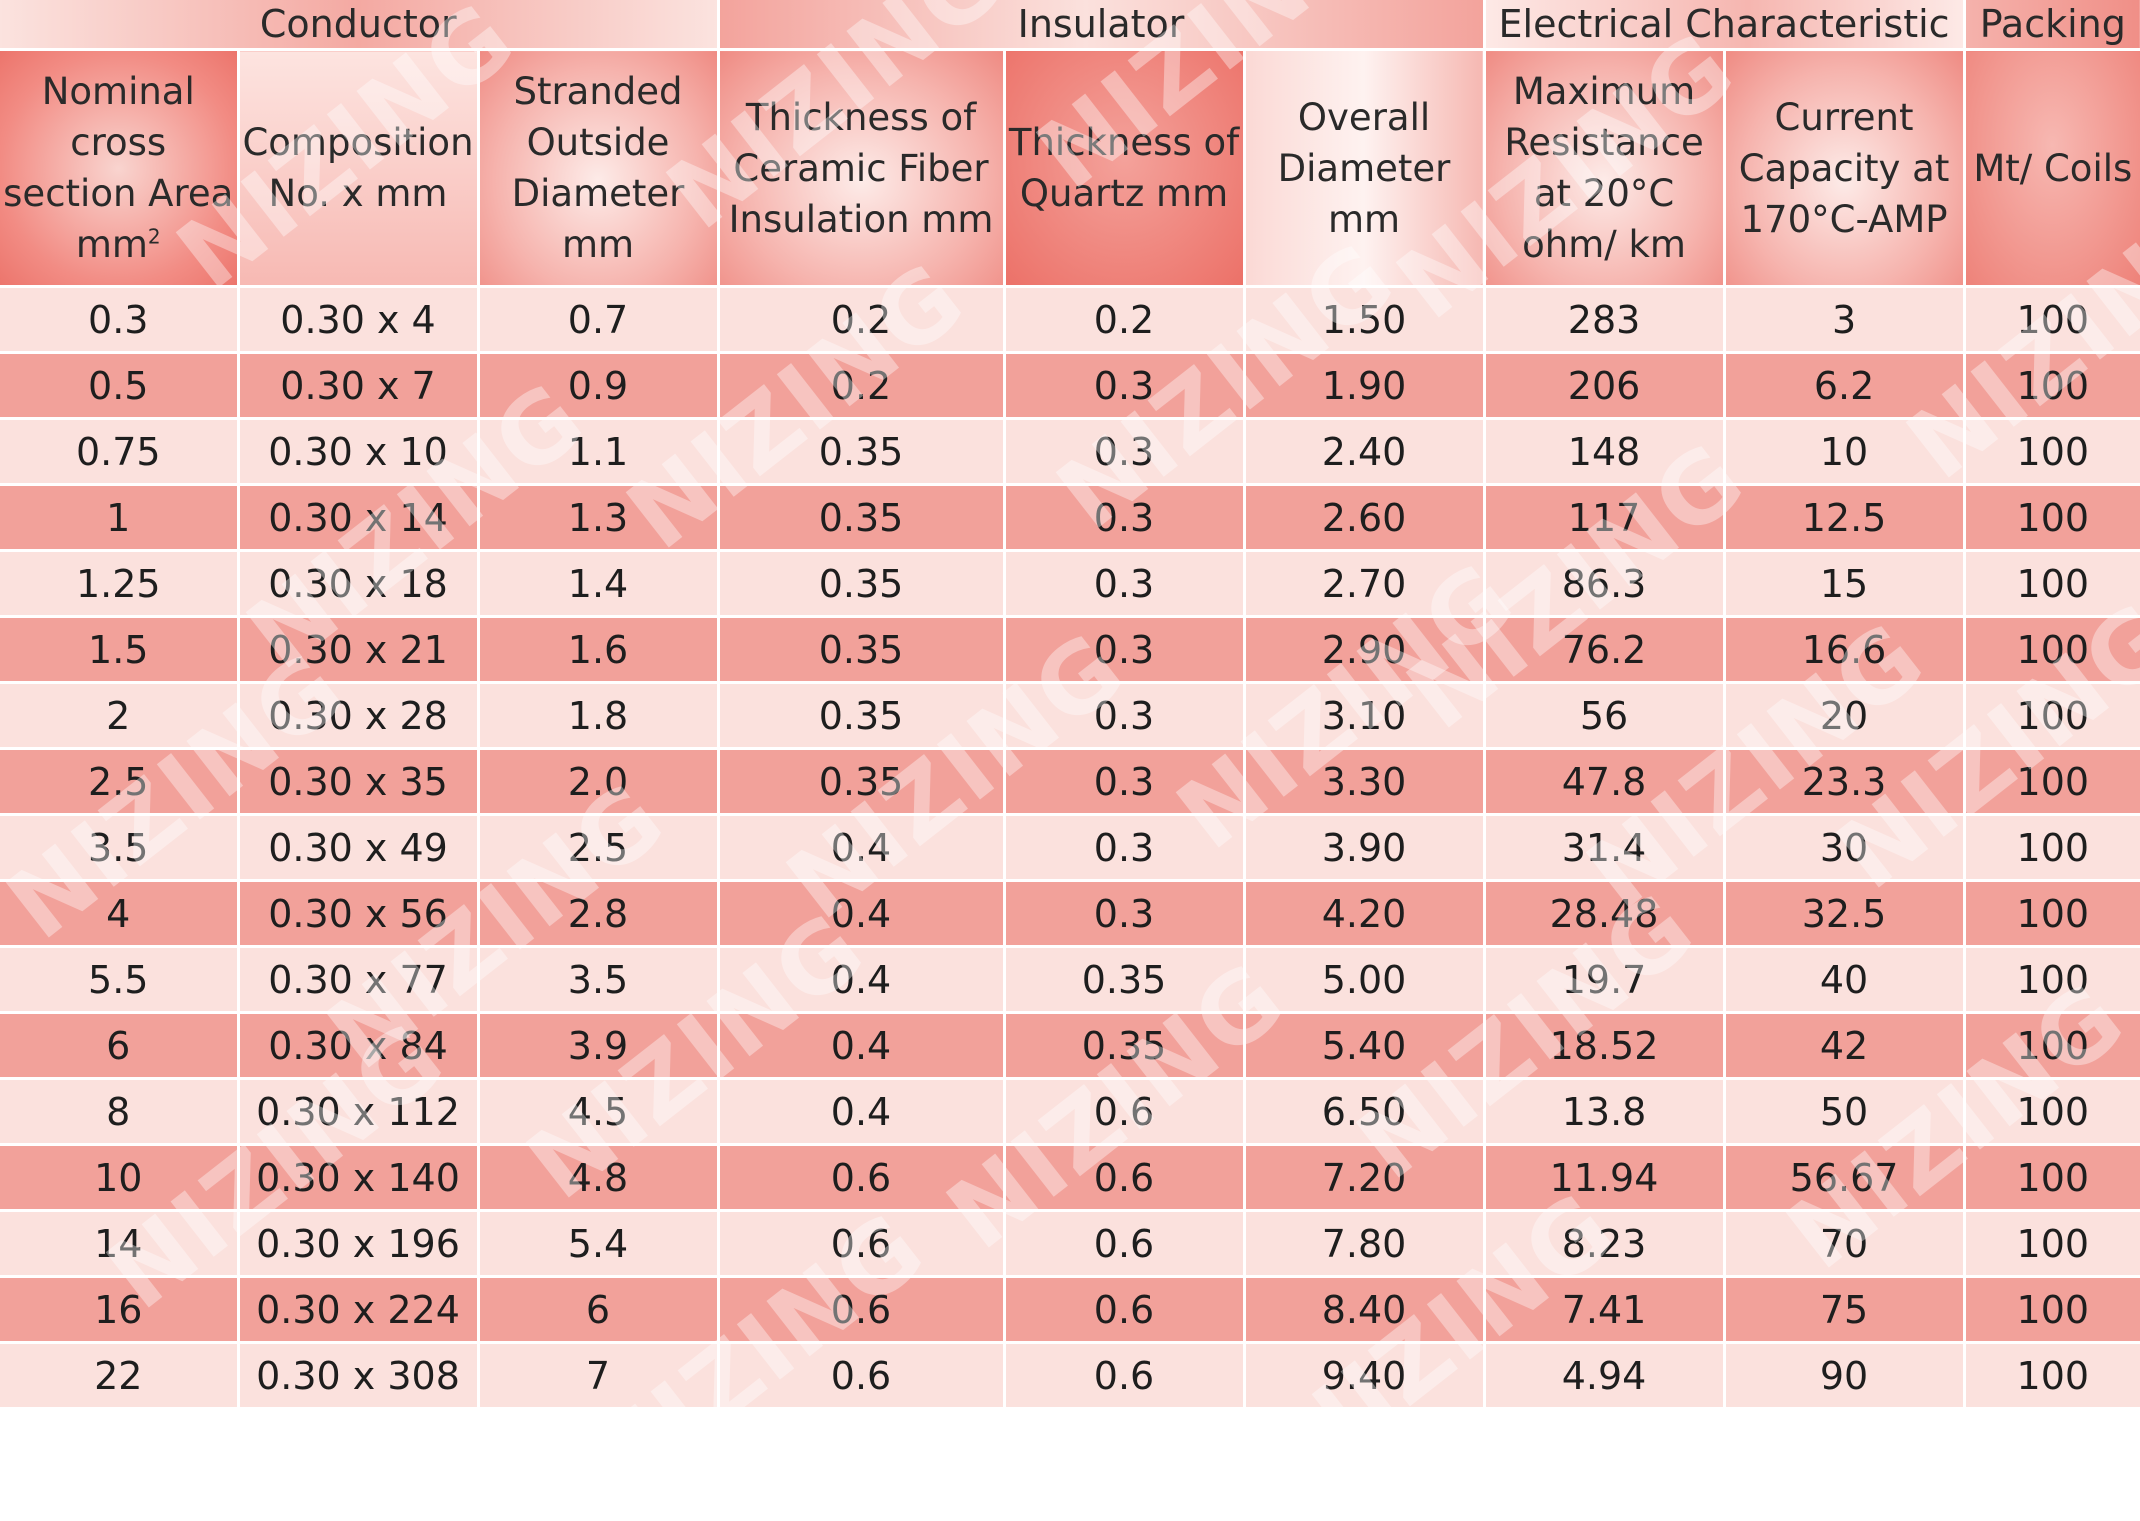 This screenshot has height=1521, width=2140. What do you see at coordinates (1365, 452) in the screenshot?
I see `table-cell: 2.40` at bounding box center [1365, 452].